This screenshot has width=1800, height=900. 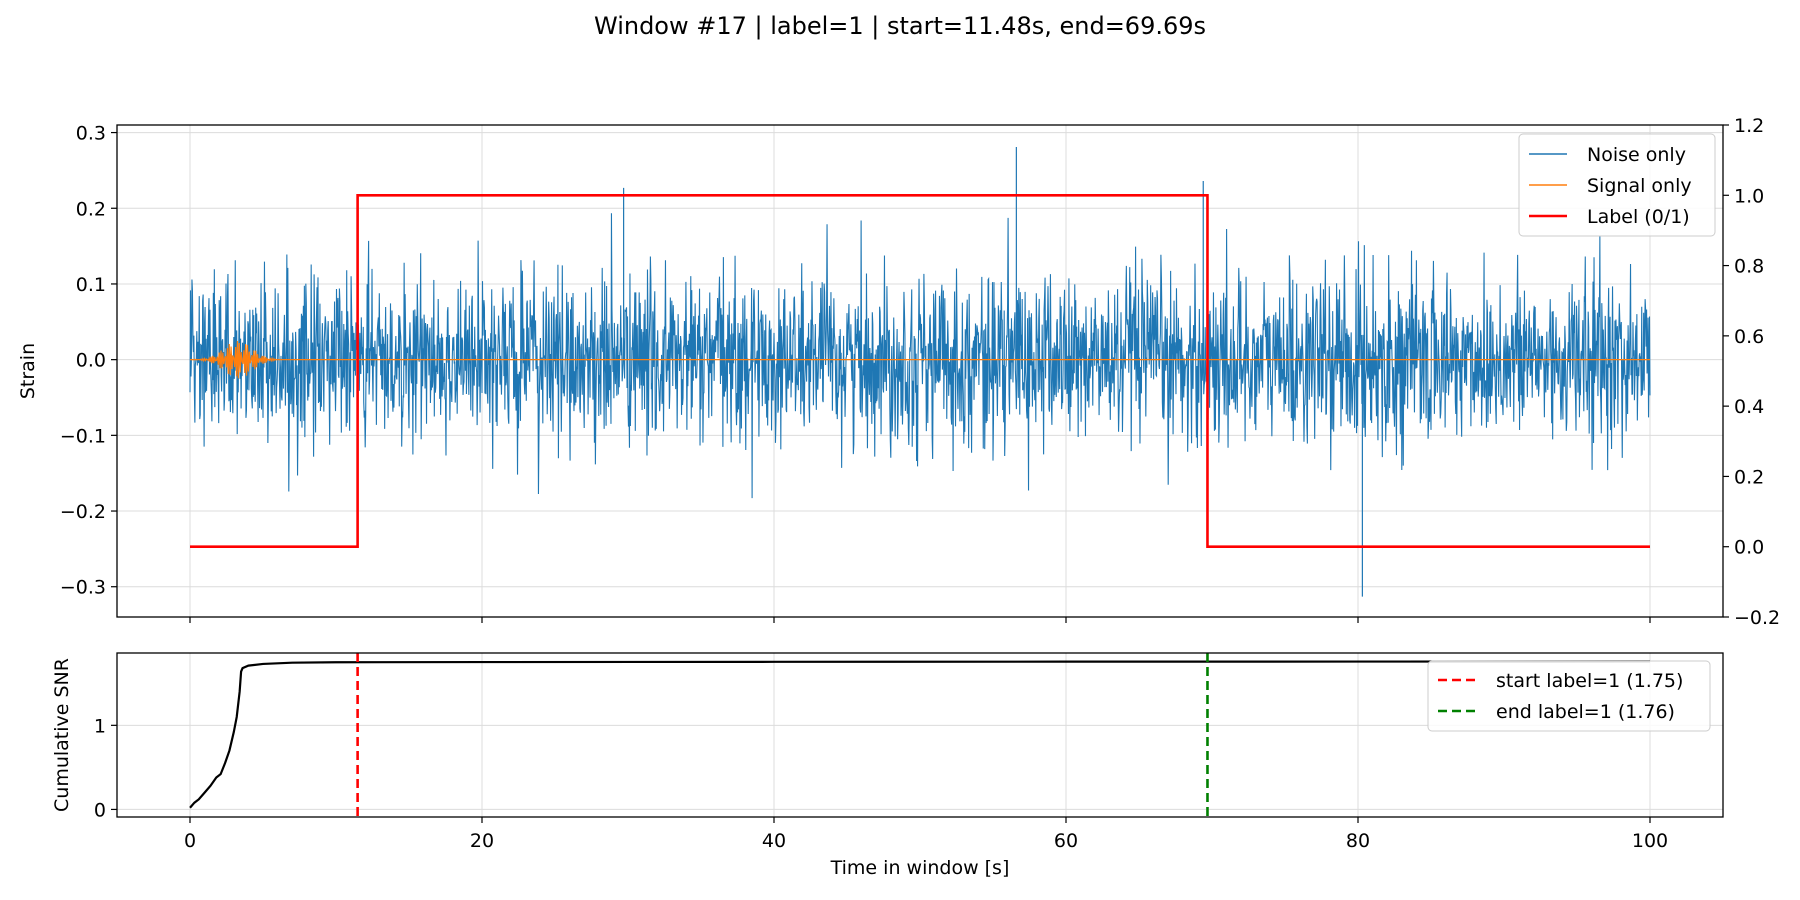 What do you see at coordinates (1358, 841) in the screenshot?
I see `x-tick-label: 80` at bounding box center [1358, 841].